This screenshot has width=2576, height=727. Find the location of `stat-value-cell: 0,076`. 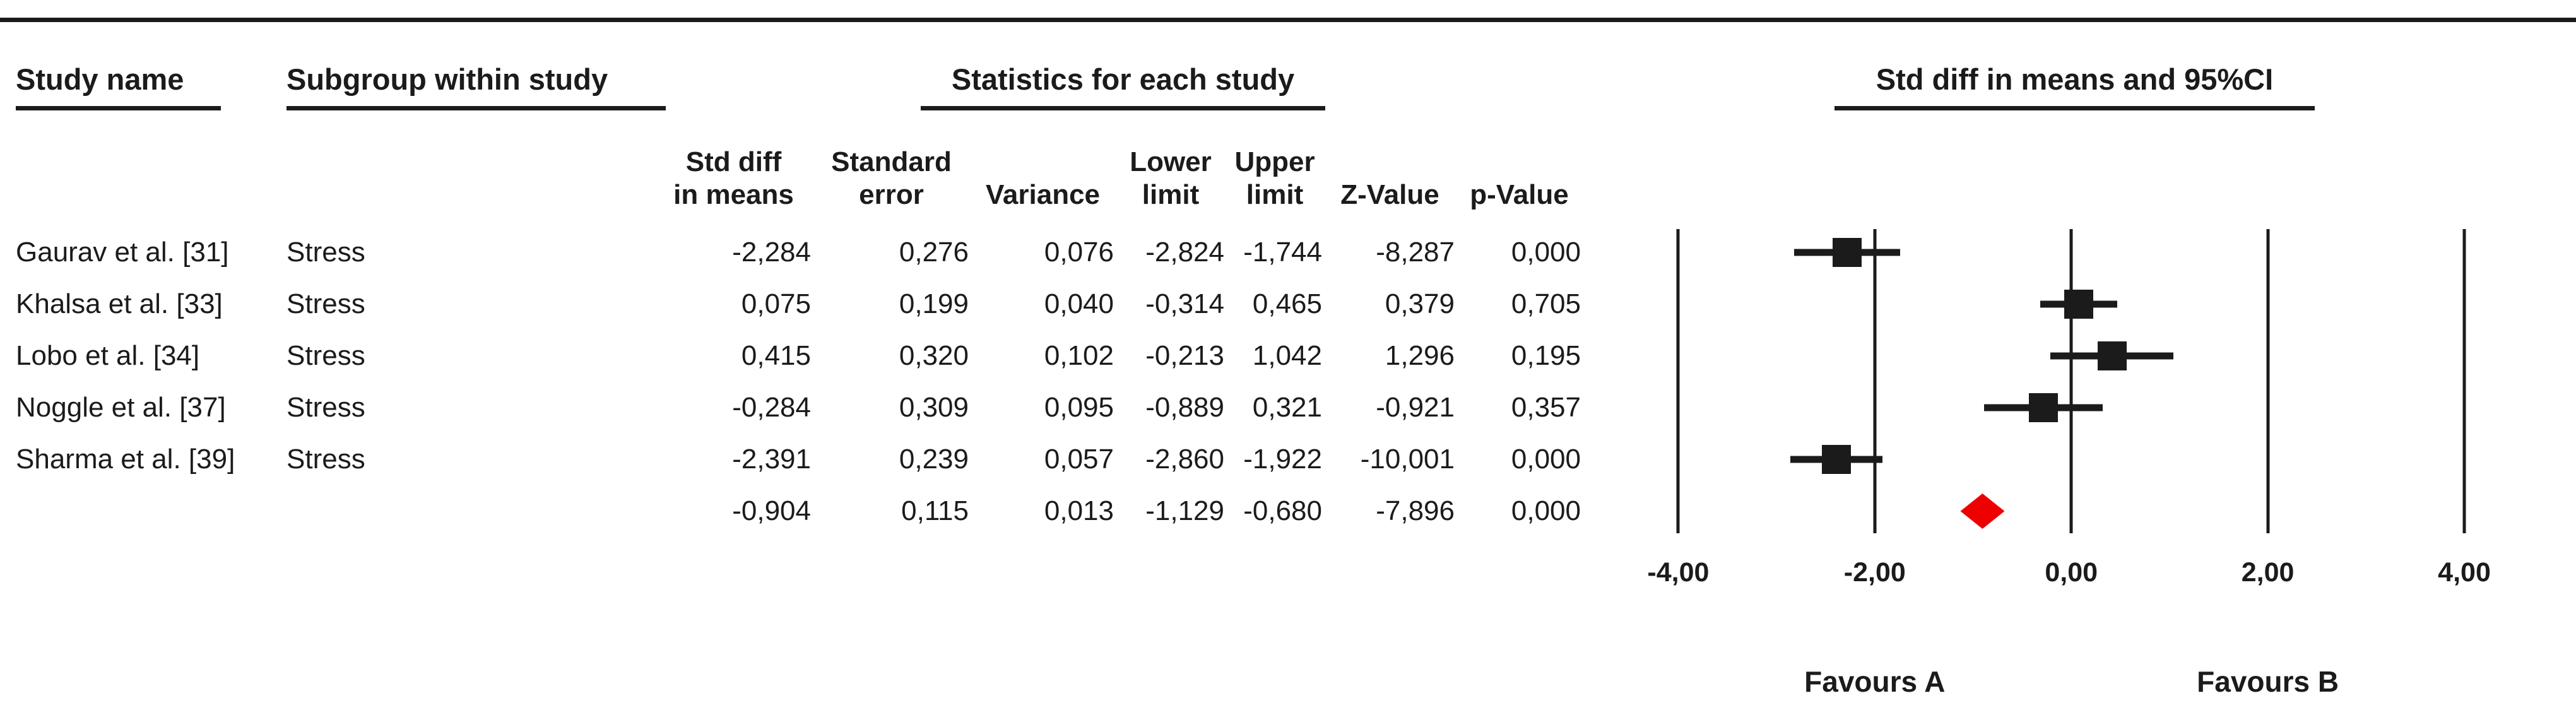

stat-value-cell: 0,076 is located at coordinates (1079, 252).